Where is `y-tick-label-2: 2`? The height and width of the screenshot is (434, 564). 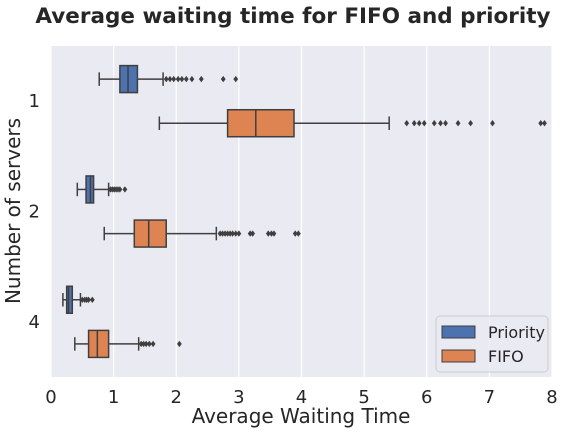
y-tick-label-2: 2 is located at coordinates (34, 212).